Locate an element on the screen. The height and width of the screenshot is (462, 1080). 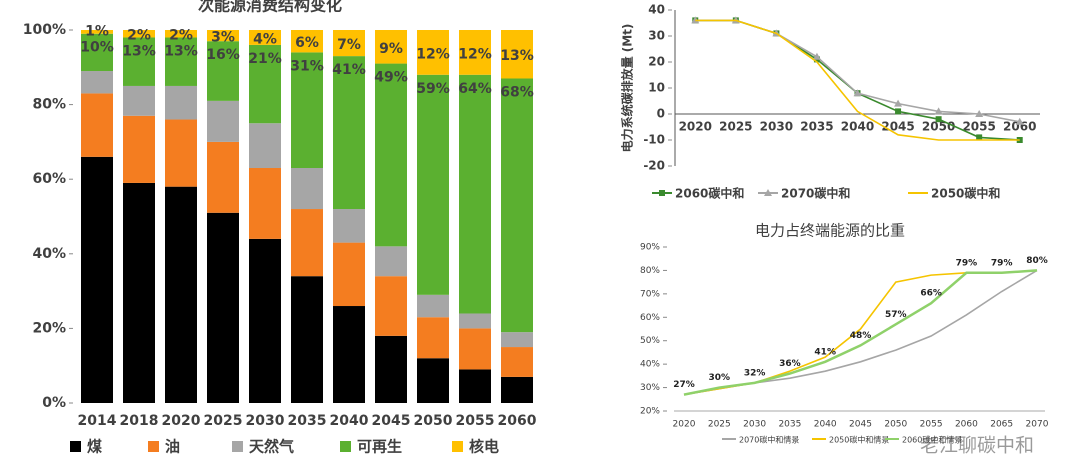
data-label: 49% is located at coordinates (391, 78).